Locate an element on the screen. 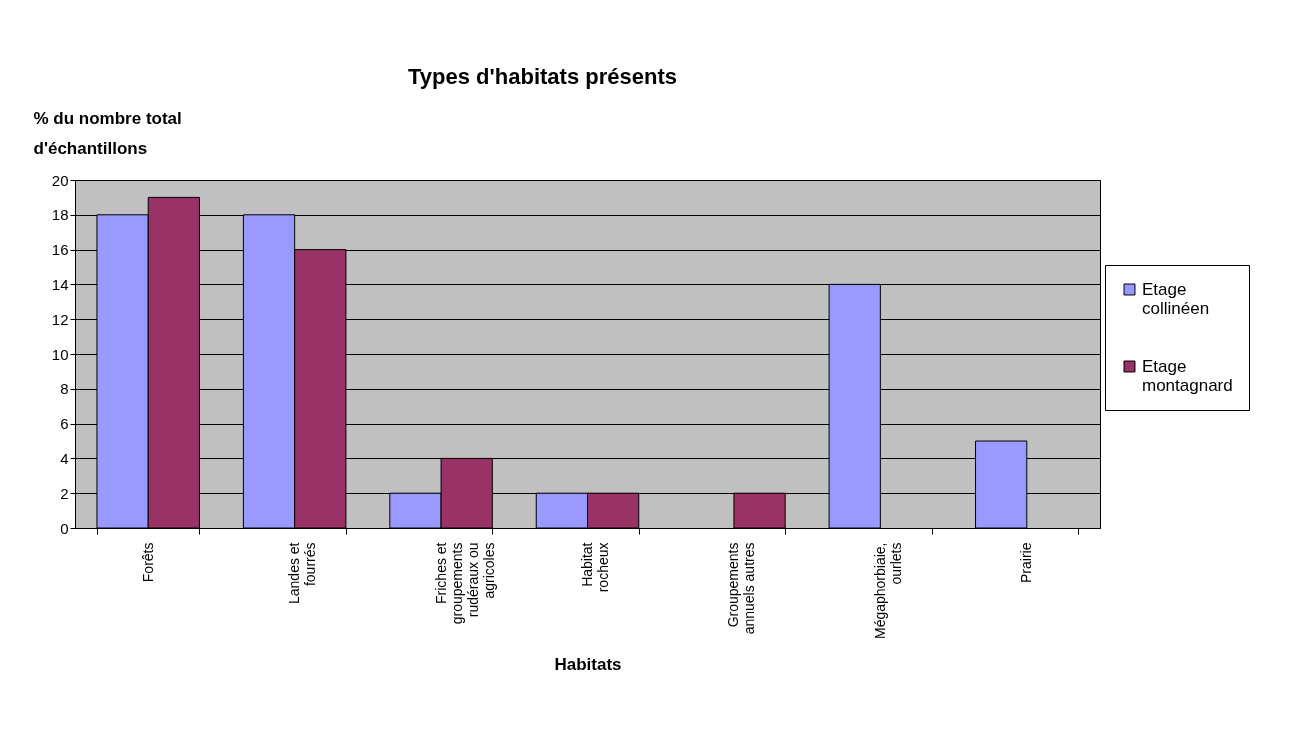 The width and height of the screenshot is (1296, 751). chart-title: Types d'habitats présents is located at coordinates (542, 76).